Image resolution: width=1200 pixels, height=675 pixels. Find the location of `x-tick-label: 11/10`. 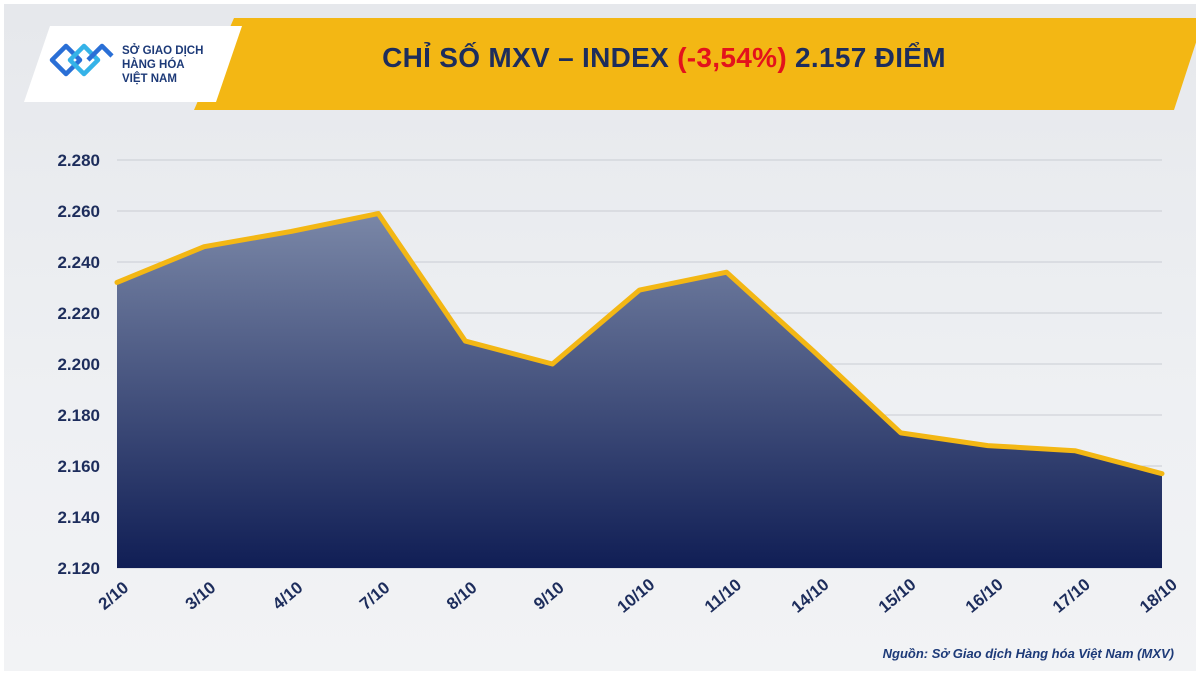

x-tick-label: 11/10 is located at coordinates (723, 595).